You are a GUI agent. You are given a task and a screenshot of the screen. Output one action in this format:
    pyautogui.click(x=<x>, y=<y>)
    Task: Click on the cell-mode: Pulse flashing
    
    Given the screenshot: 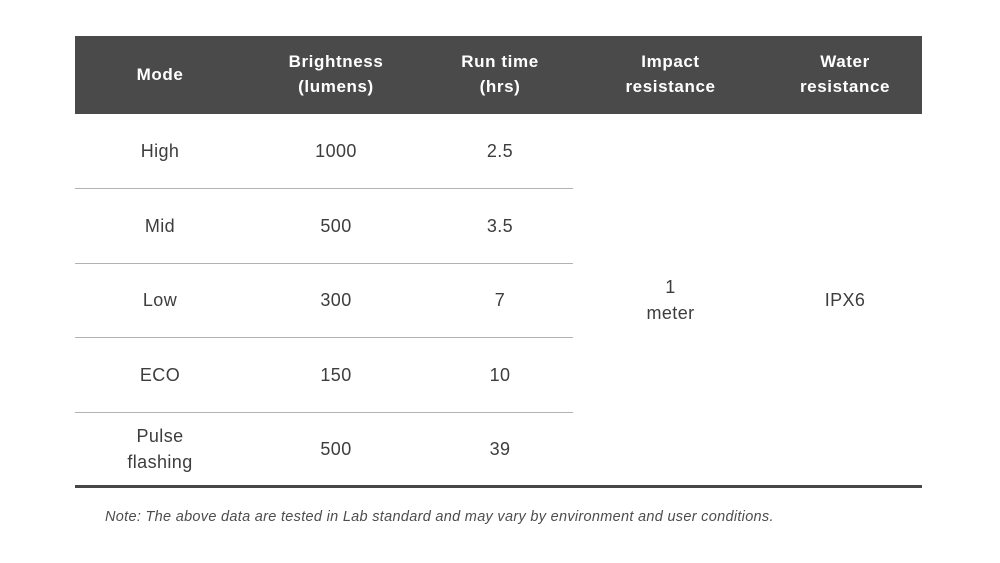 What is the action you would take?
    pyautogui.click(x=160, y=449)
    